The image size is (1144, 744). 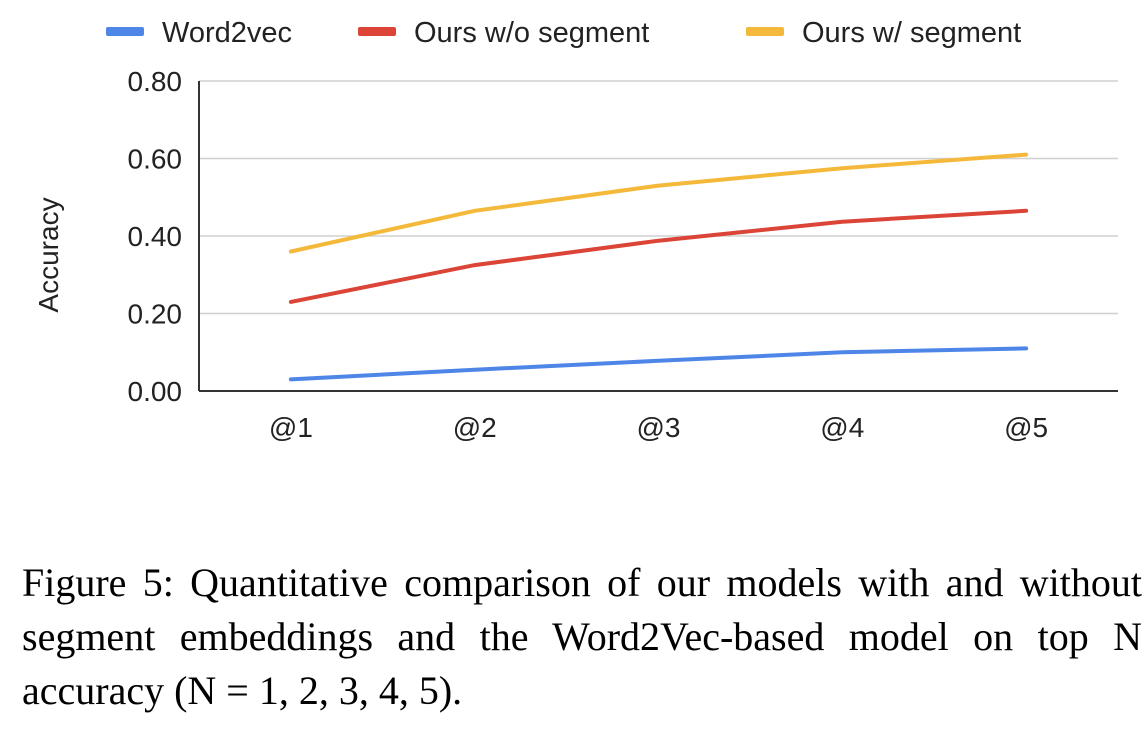 I want to click on x-tick-label: @1, so click(x=291, y=427).